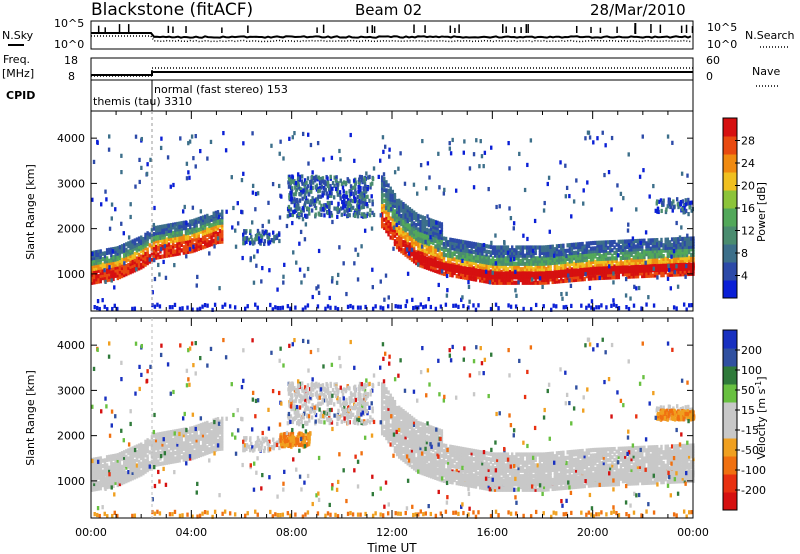 This screenshot has width=800, height=554. What do you see at coordinates (688, 200) in the screenshot?
I see `power-cell-patch2` at bounding box center [688, 200].